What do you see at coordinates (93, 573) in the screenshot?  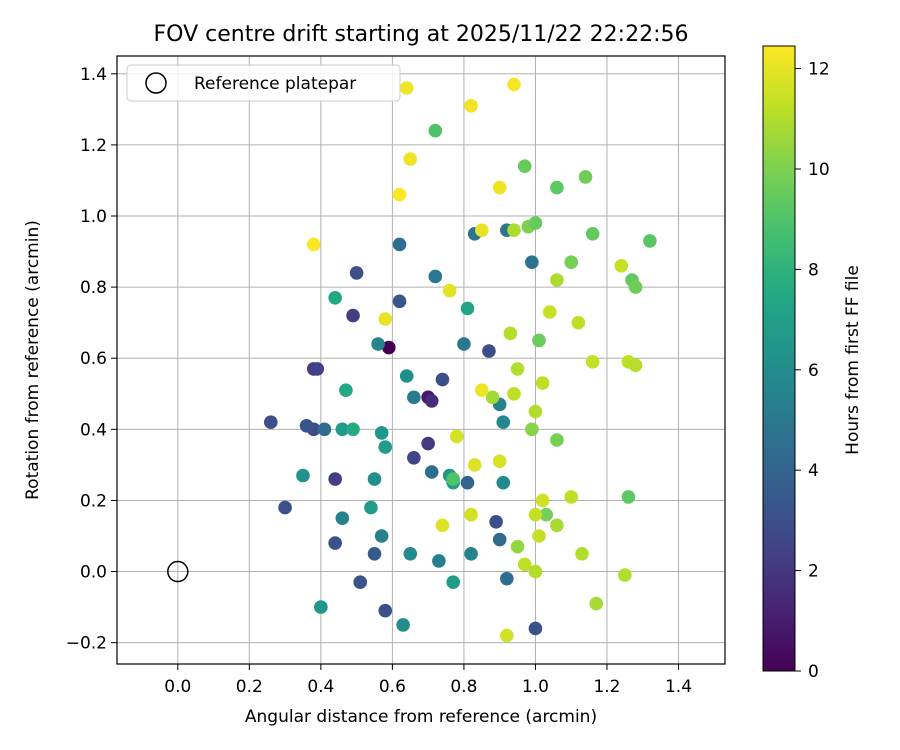 I see `y-tick-label: 0.0` at bounding box center [93, 573].